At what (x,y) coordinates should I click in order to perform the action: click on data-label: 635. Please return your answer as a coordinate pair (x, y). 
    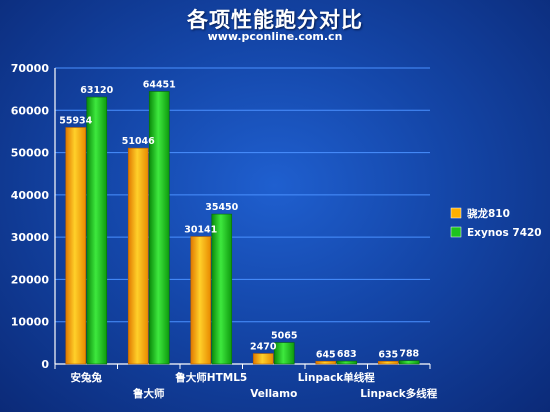
    Looking at the image, I should click on (388, 354).